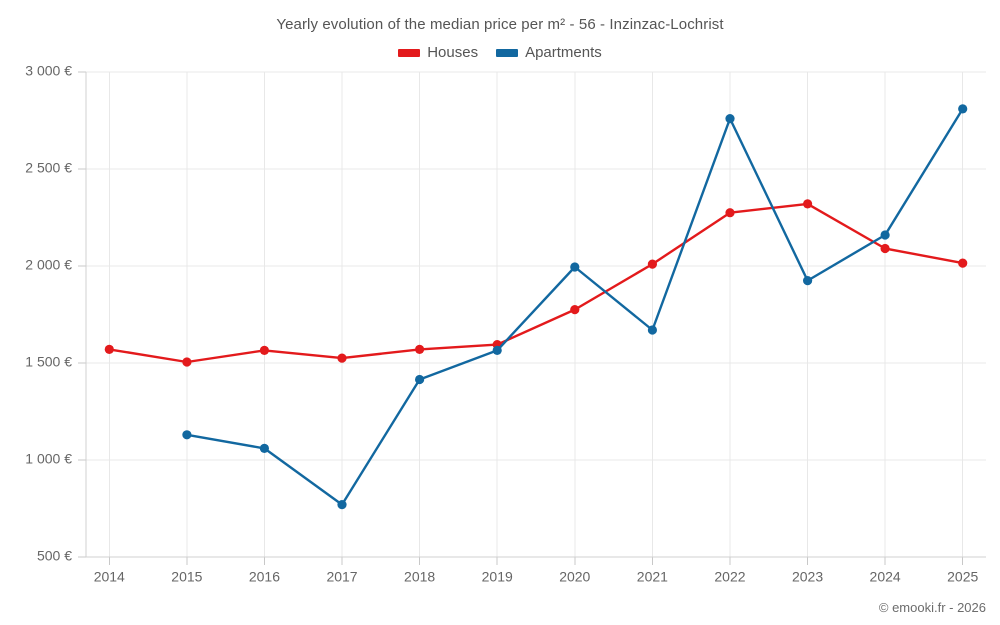  Describe the element at coordinates (342, 505) in the screenshot. I see `data-point-apartments-2017` at that location.